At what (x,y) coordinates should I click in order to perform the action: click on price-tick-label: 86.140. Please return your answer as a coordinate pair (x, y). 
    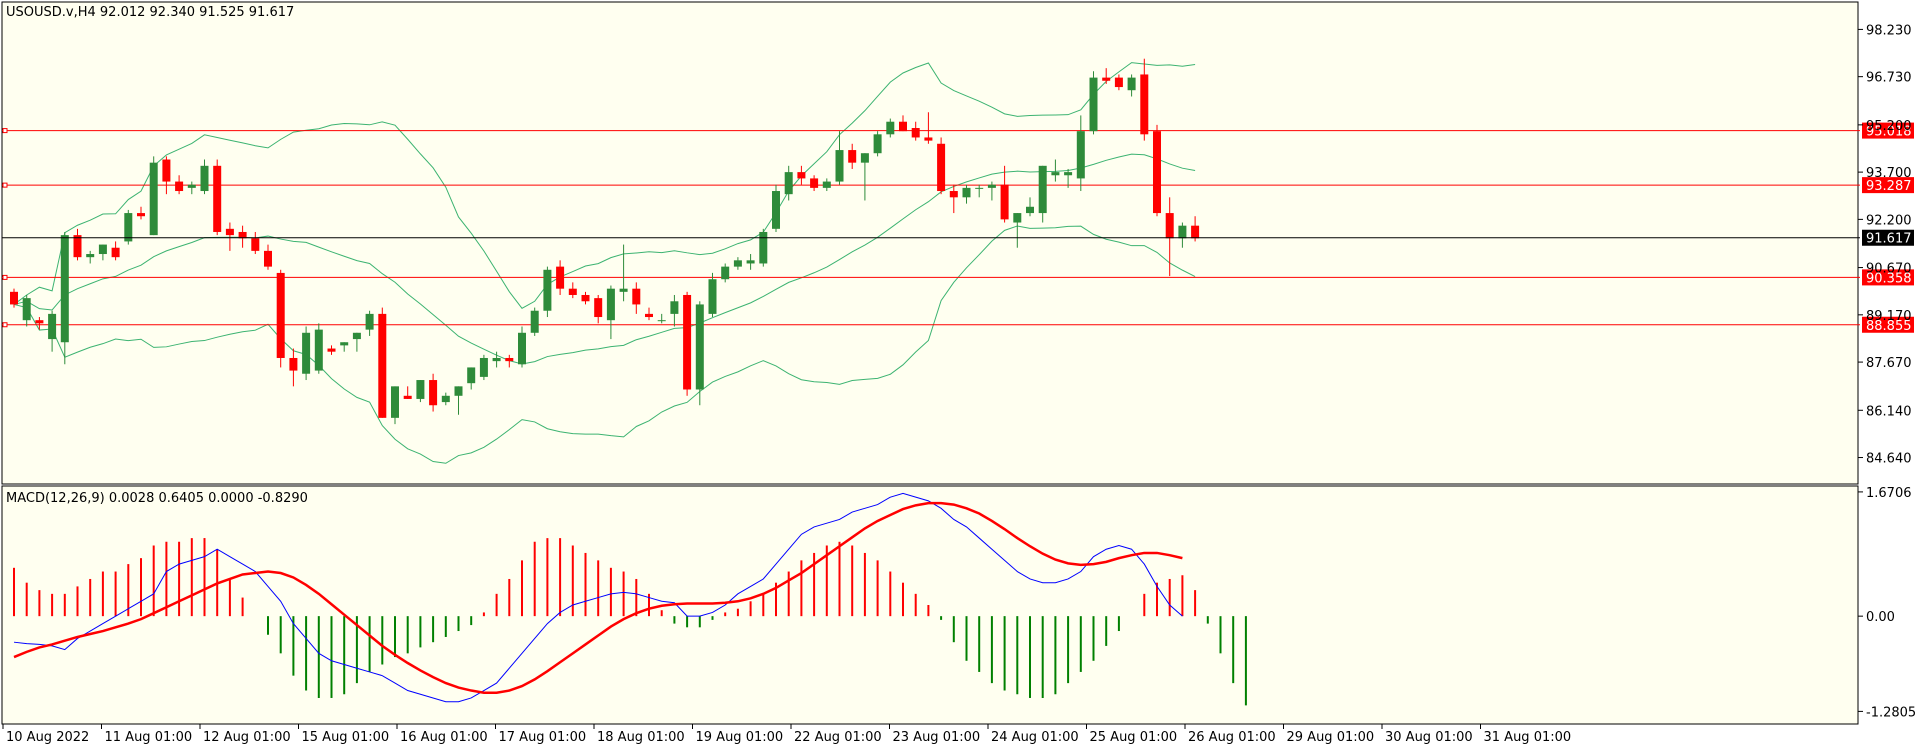
    Looking at the image, I should click on (1889, 411).